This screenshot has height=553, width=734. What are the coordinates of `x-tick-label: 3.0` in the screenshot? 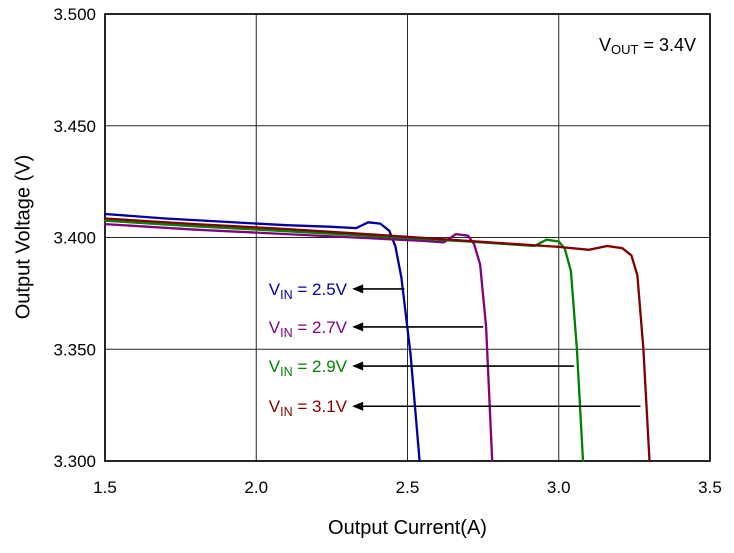 It's located at (559, 487).